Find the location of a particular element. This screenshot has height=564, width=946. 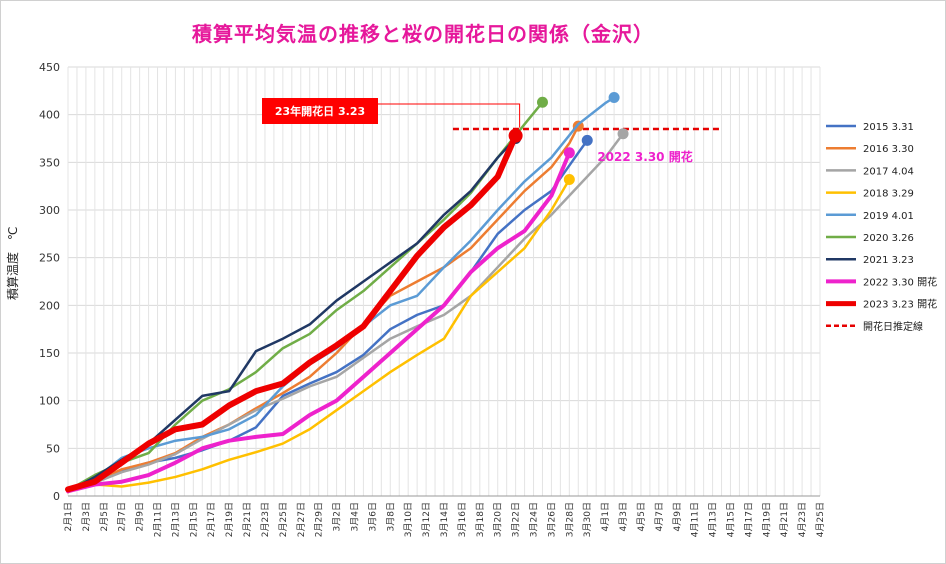

x-tick-label: 4月13日 is located at coordinates (713, 519).